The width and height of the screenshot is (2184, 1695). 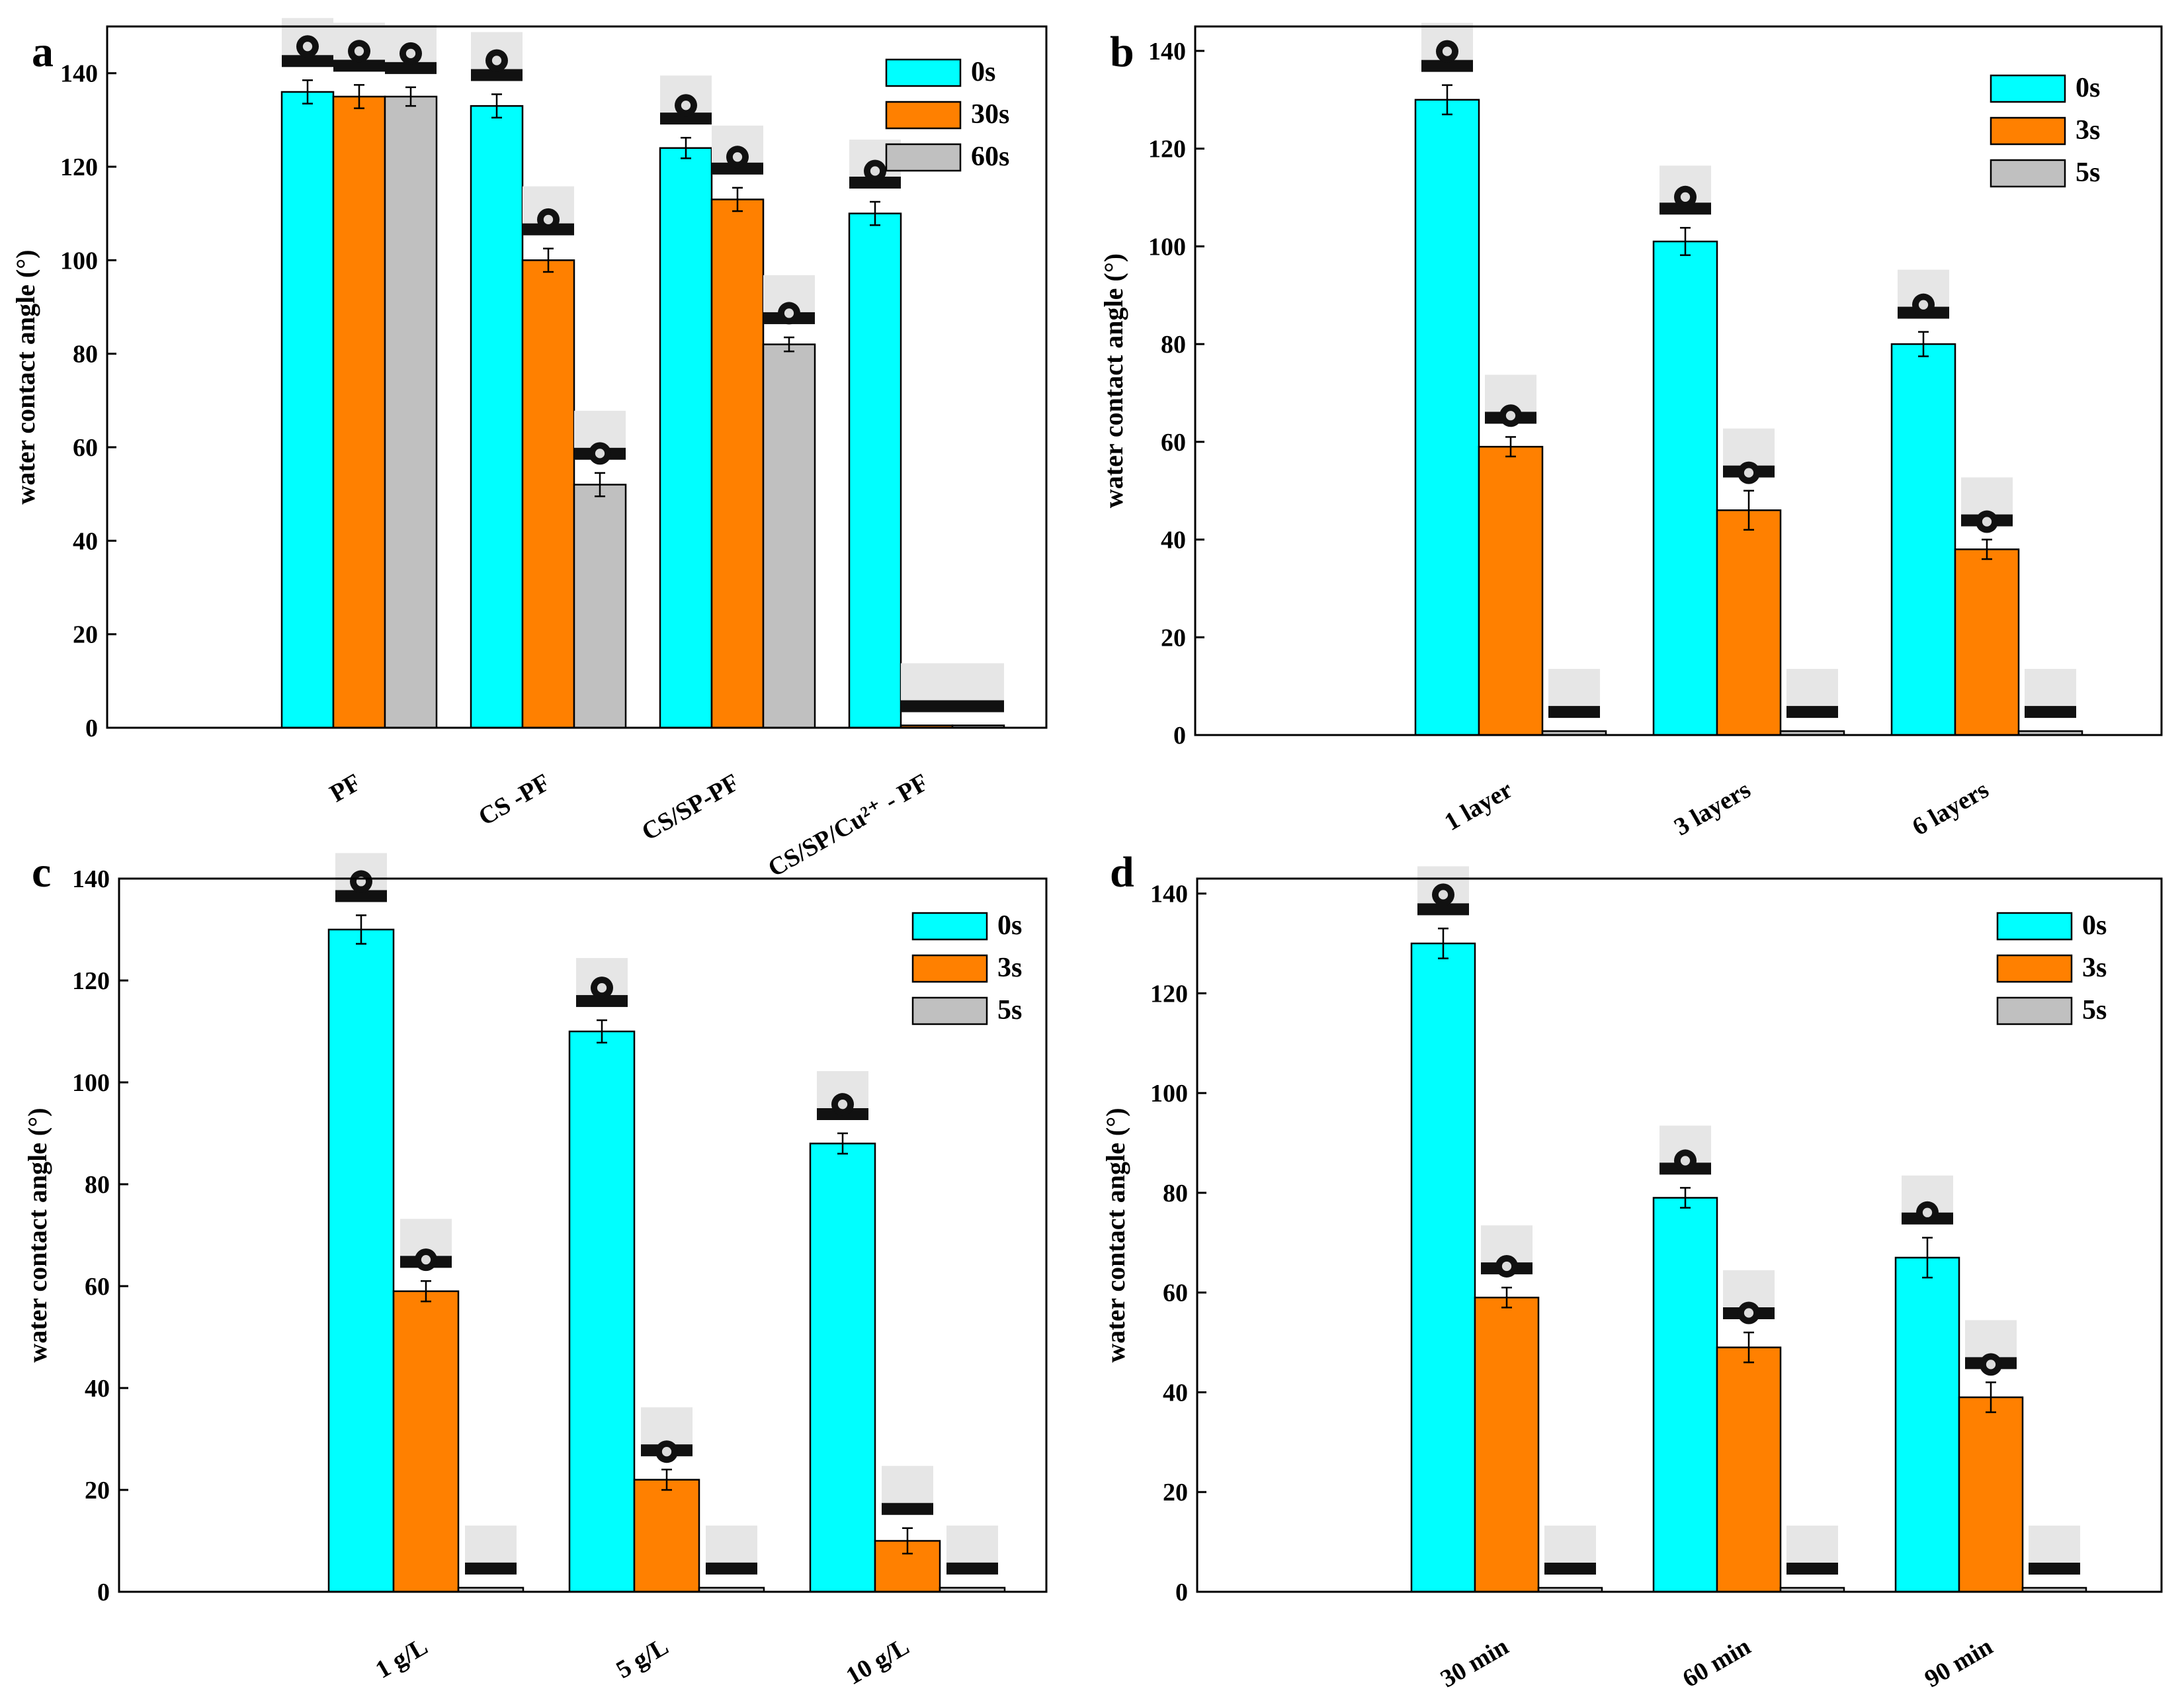 What do you see at coordinates (990, 114) in the screenshot?
I see `legend-label: 30s` at bounding box center [990, 114].